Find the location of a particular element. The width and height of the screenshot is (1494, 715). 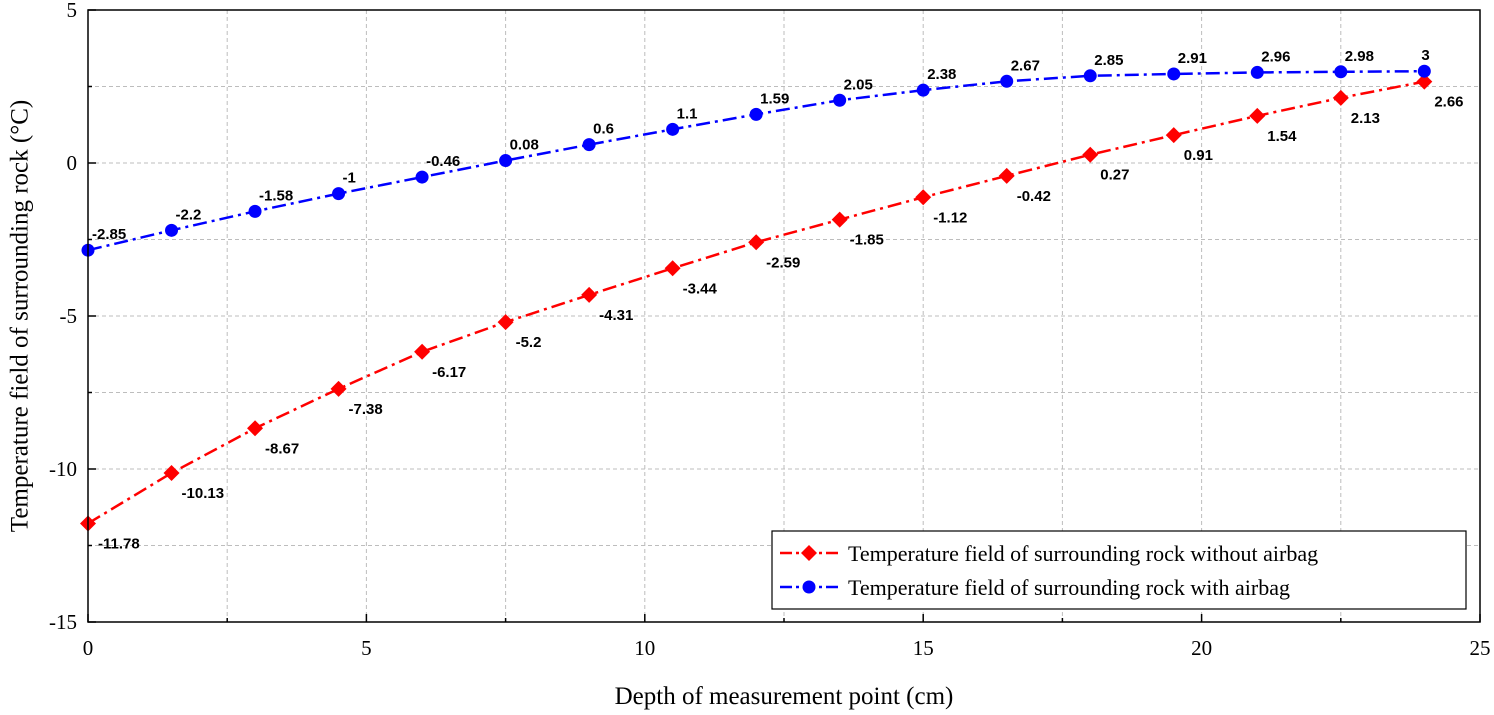

data-label: 2.67 is located at coordinates (1025, 65).